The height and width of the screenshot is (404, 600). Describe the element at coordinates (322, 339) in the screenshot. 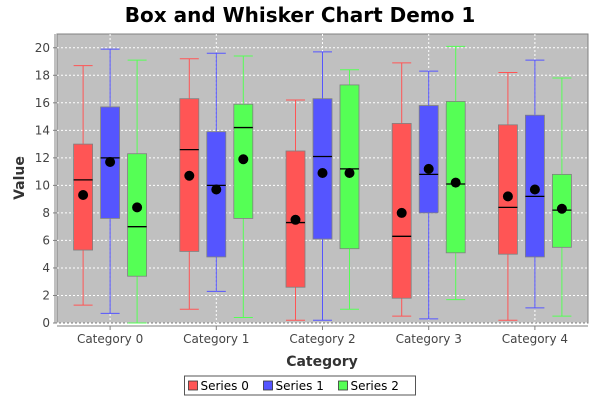

I see `x-tick-label: Category 2` at that location.